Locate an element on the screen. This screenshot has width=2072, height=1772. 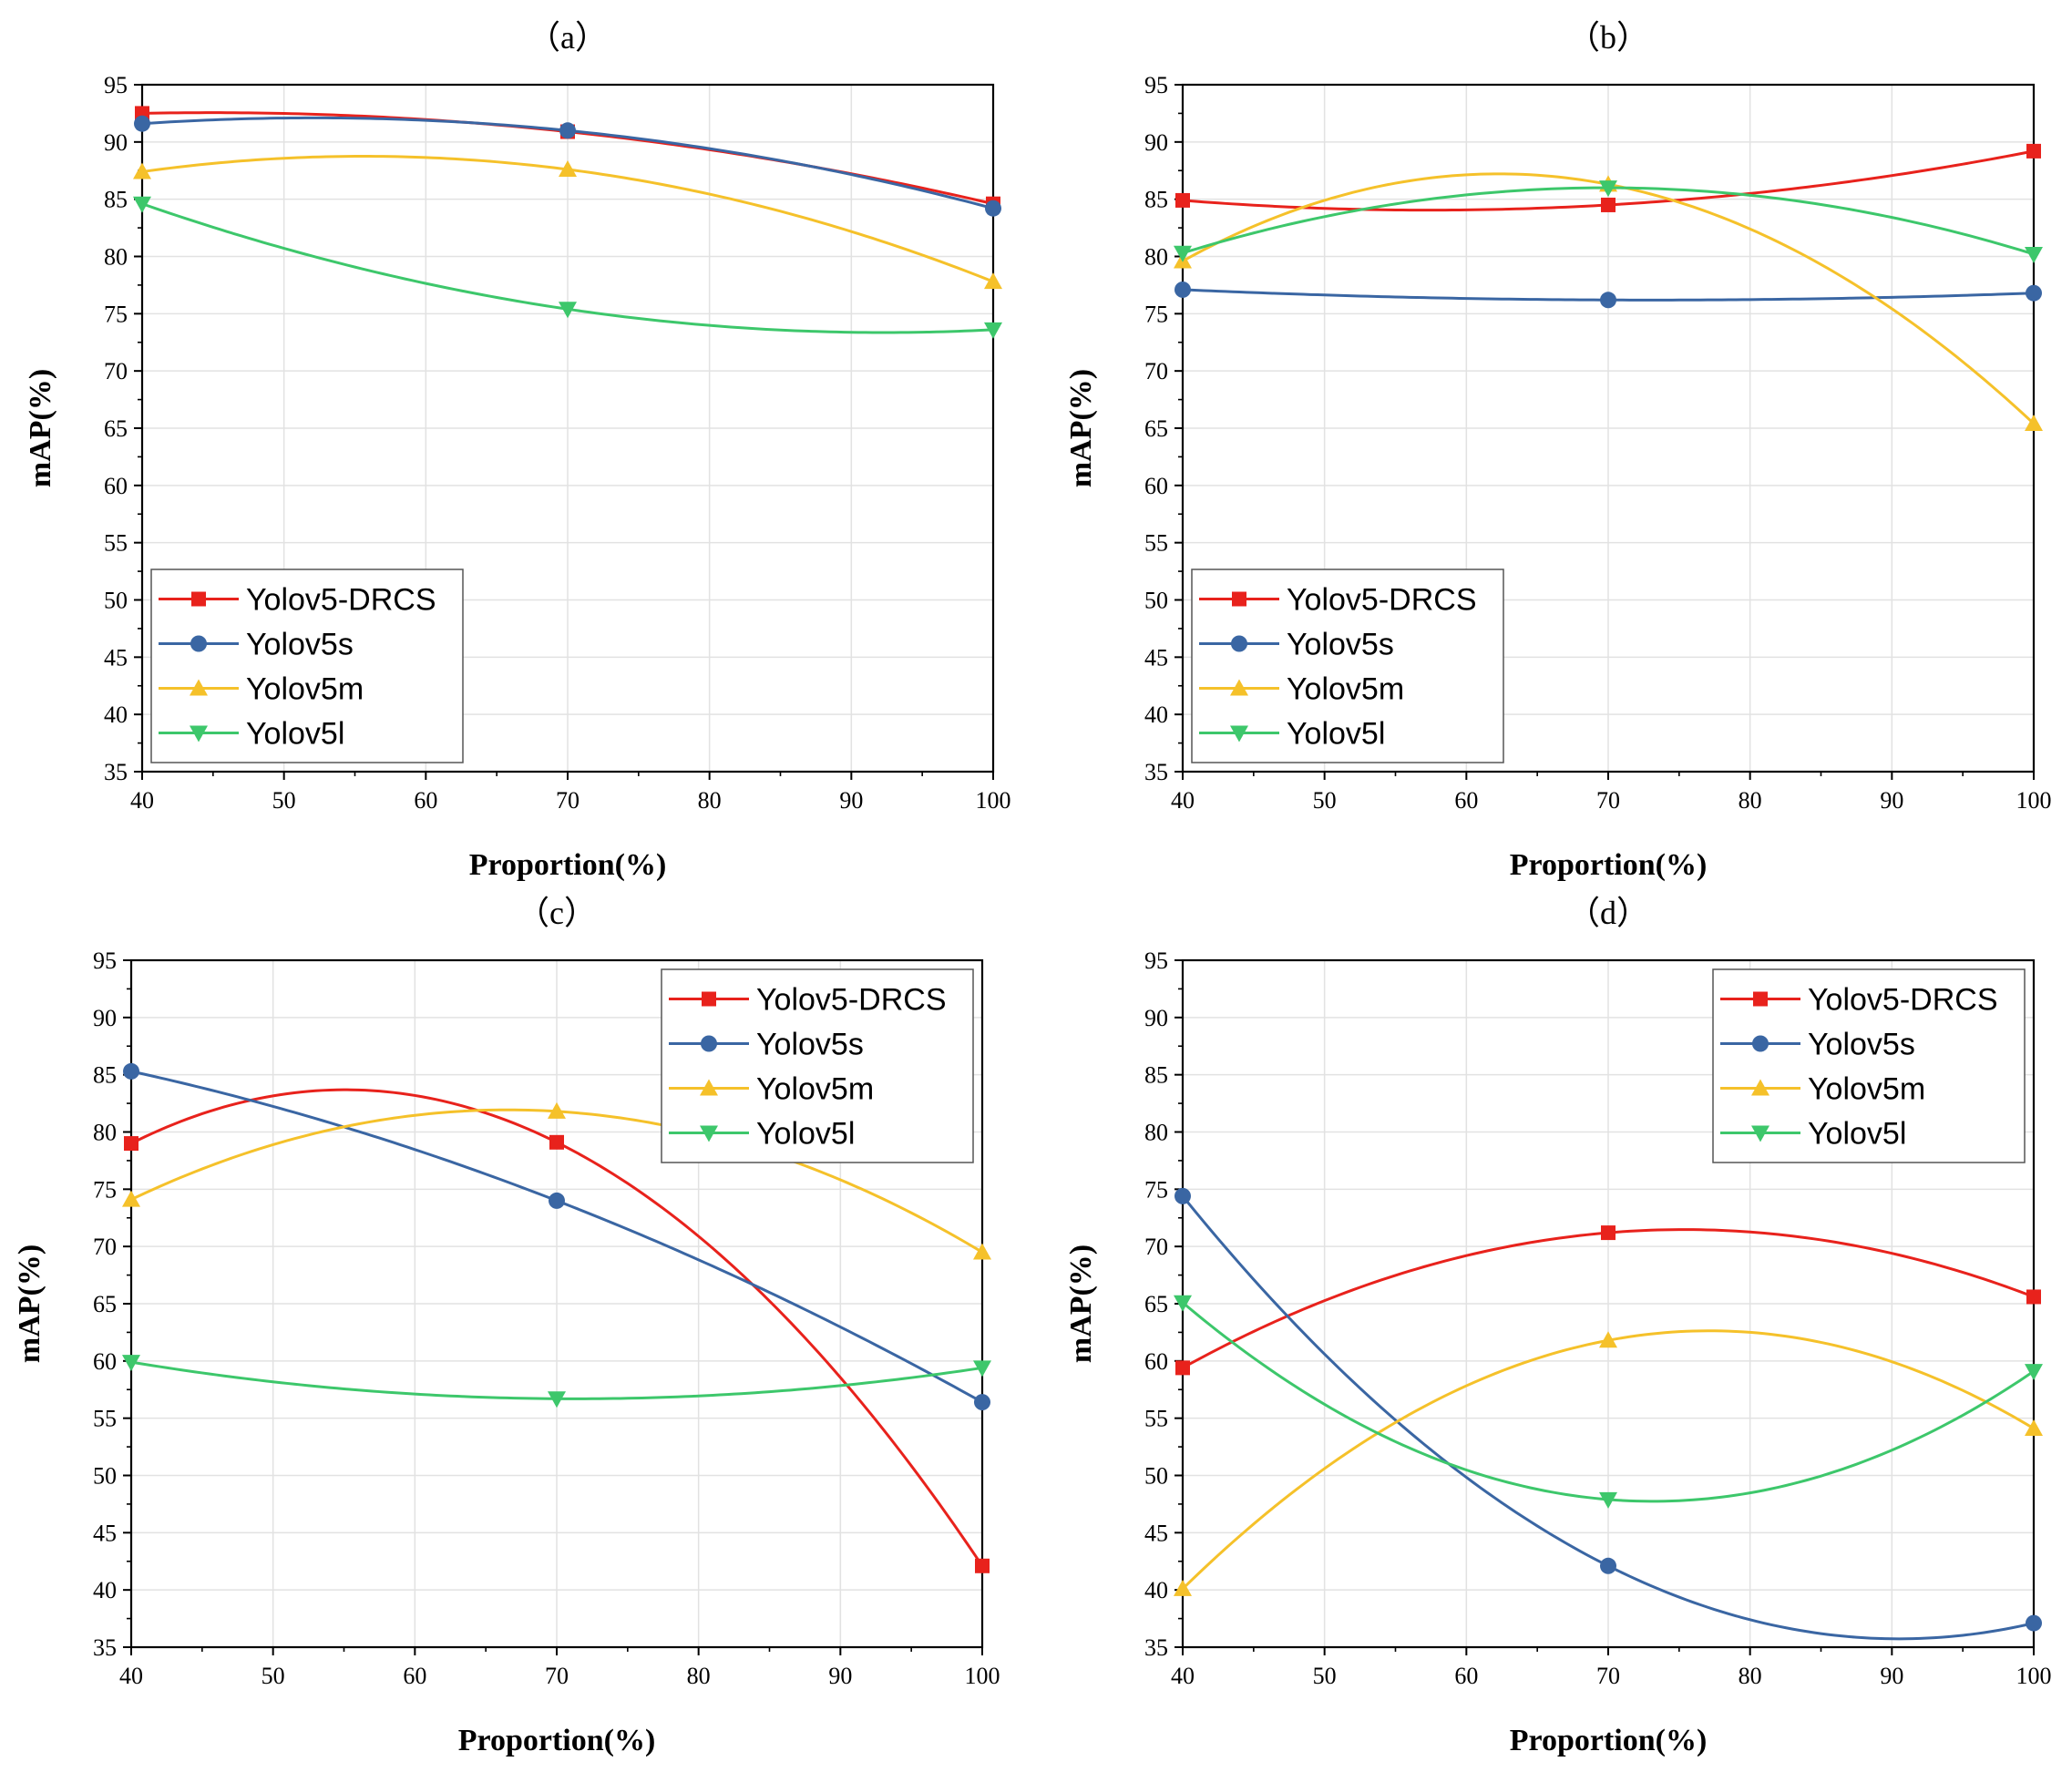
x-tick-label: 60 is located at coordinates (414, 1676).